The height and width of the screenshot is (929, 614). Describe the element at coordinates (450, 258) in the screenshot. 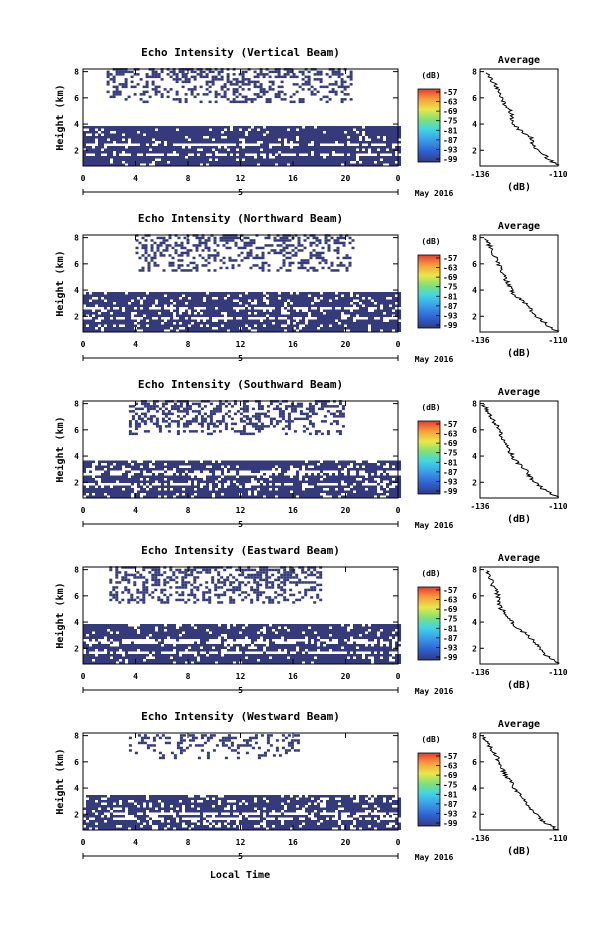

I see `colorbar-tick-label: -57` at that location.